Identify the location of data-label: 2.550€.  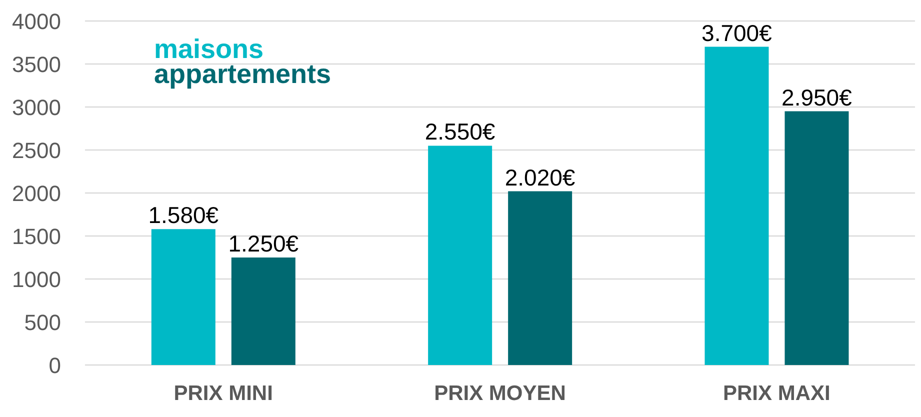
(460, 131).